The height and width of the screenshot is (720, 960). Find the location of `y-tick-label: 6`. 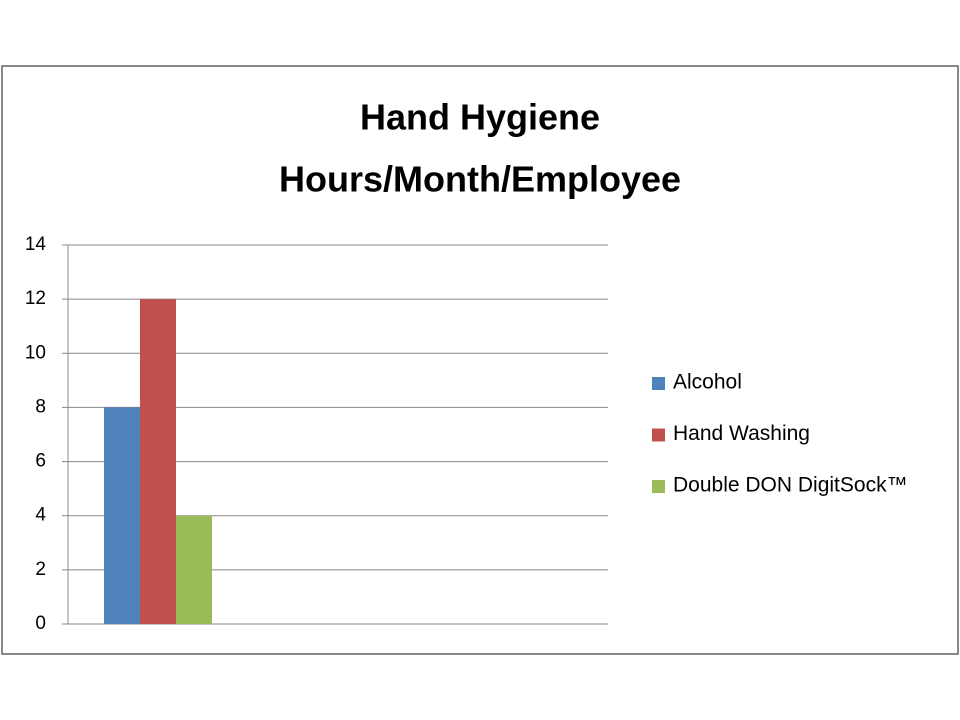

y-tick-label: 6 is located at coordinates (40, 461).